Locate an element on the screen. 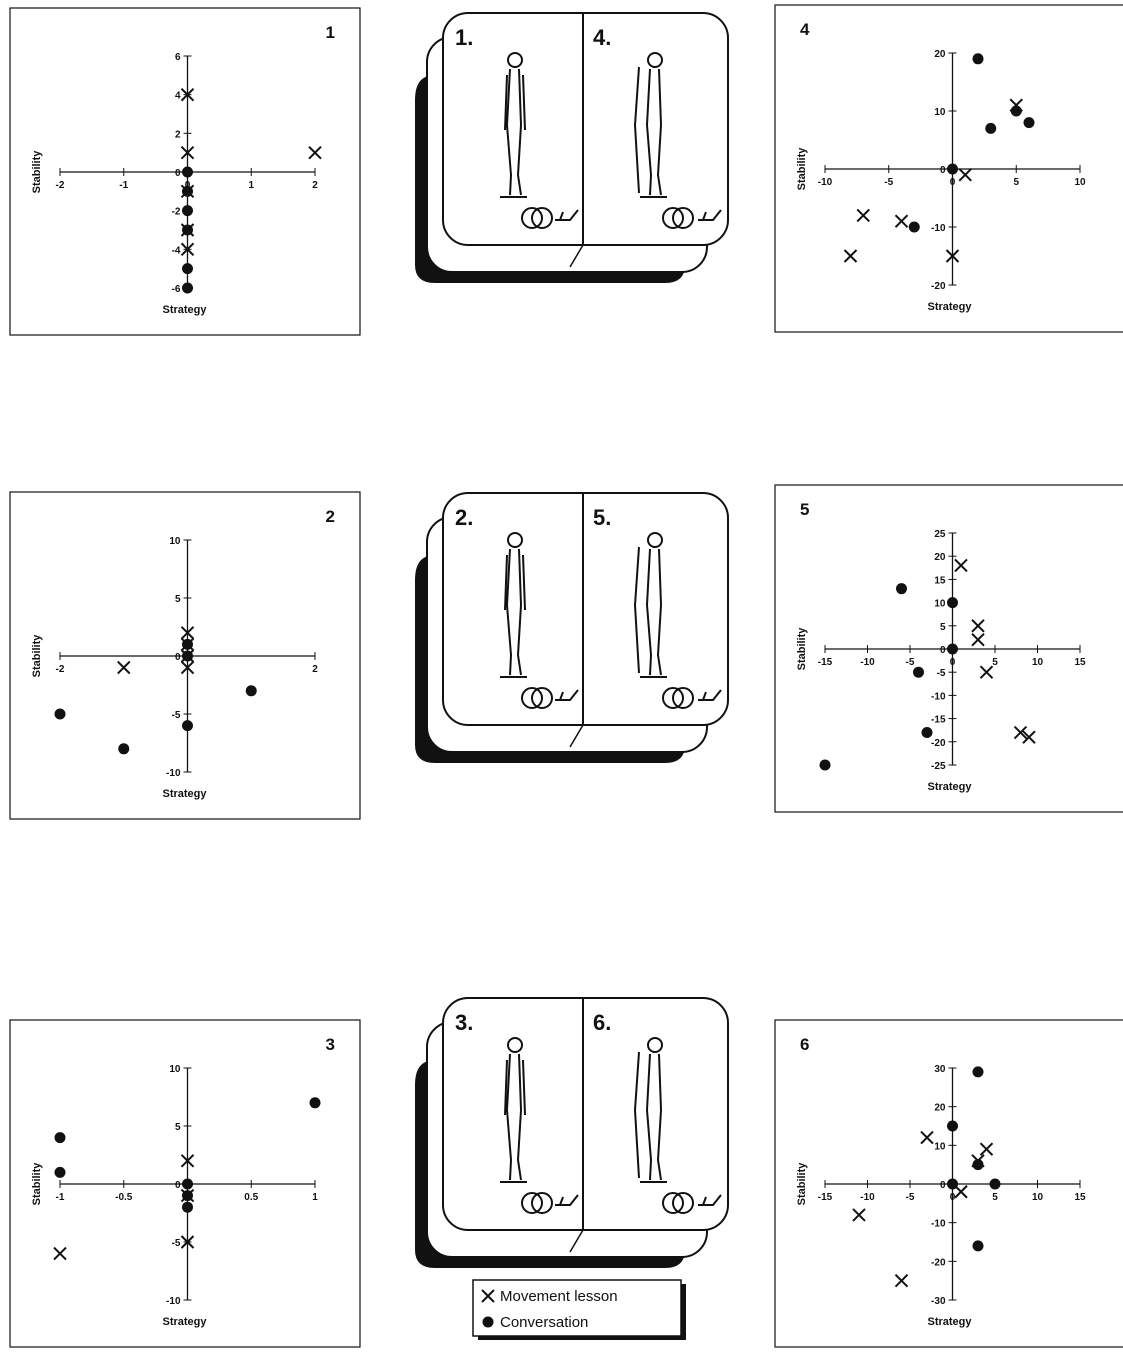 The image size is (1123, 1355). y-tick-label: 5 is located at coordinates (943, 627).